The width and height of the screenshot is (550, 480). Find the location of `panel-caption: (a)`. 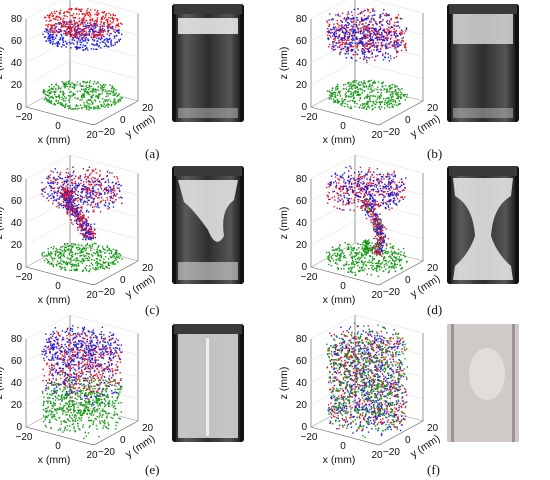

panel-caption: (a) is located at coordinates (152, 153).